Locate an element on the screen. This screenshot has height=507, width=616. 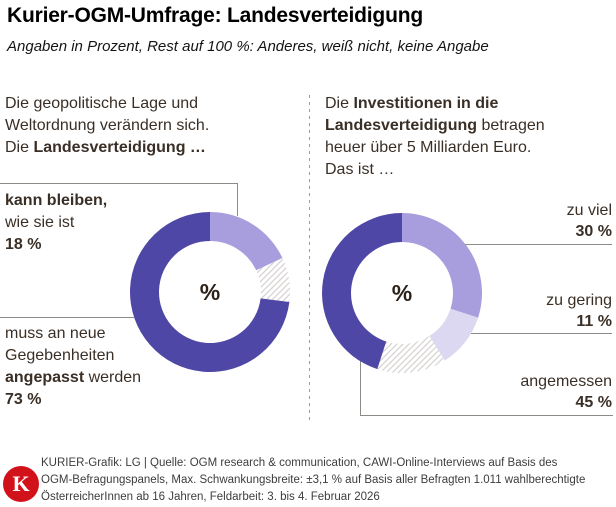
kurier-logo: K is located at coordinates (21, 484).